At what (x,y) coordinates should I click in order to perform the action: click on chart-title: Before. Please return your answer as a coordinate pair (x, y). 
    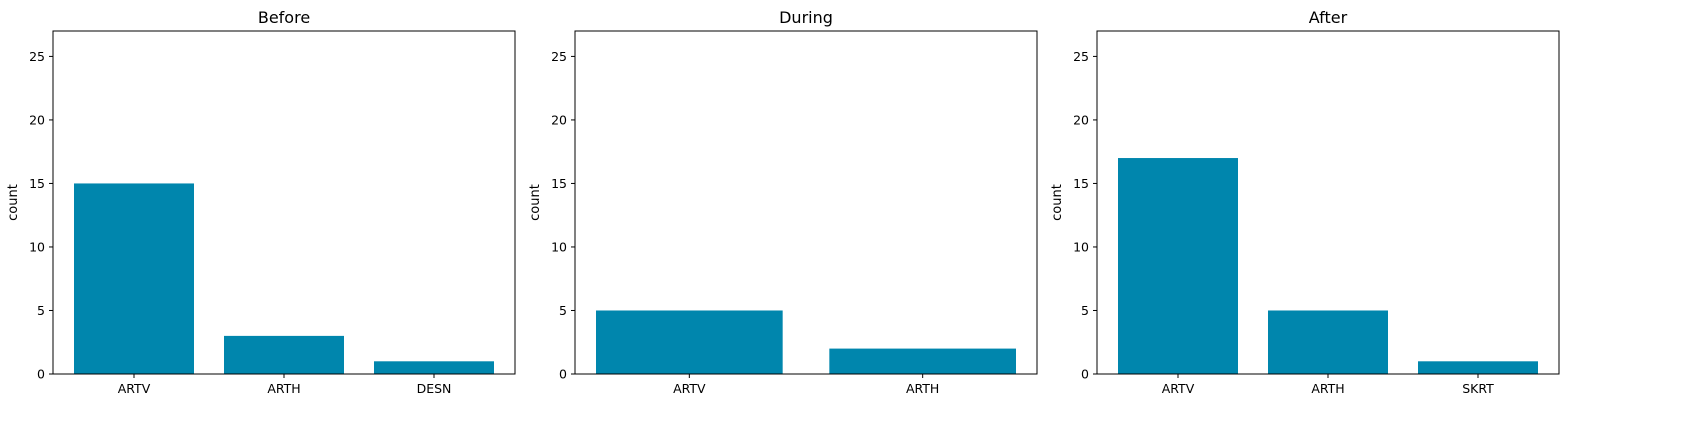
    Looking at the image, I should click on (284, 17).